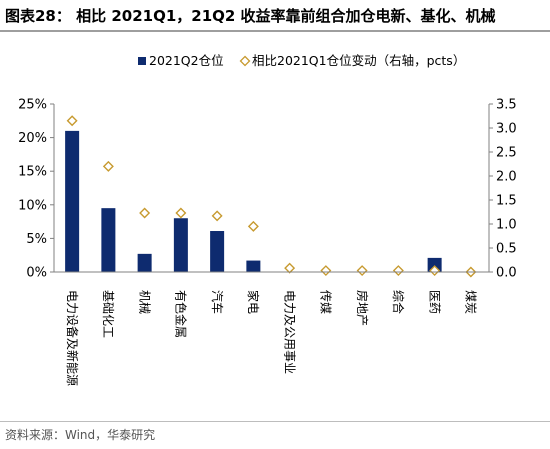  I want to click on category-label: 煤炭, so click(471, 302).